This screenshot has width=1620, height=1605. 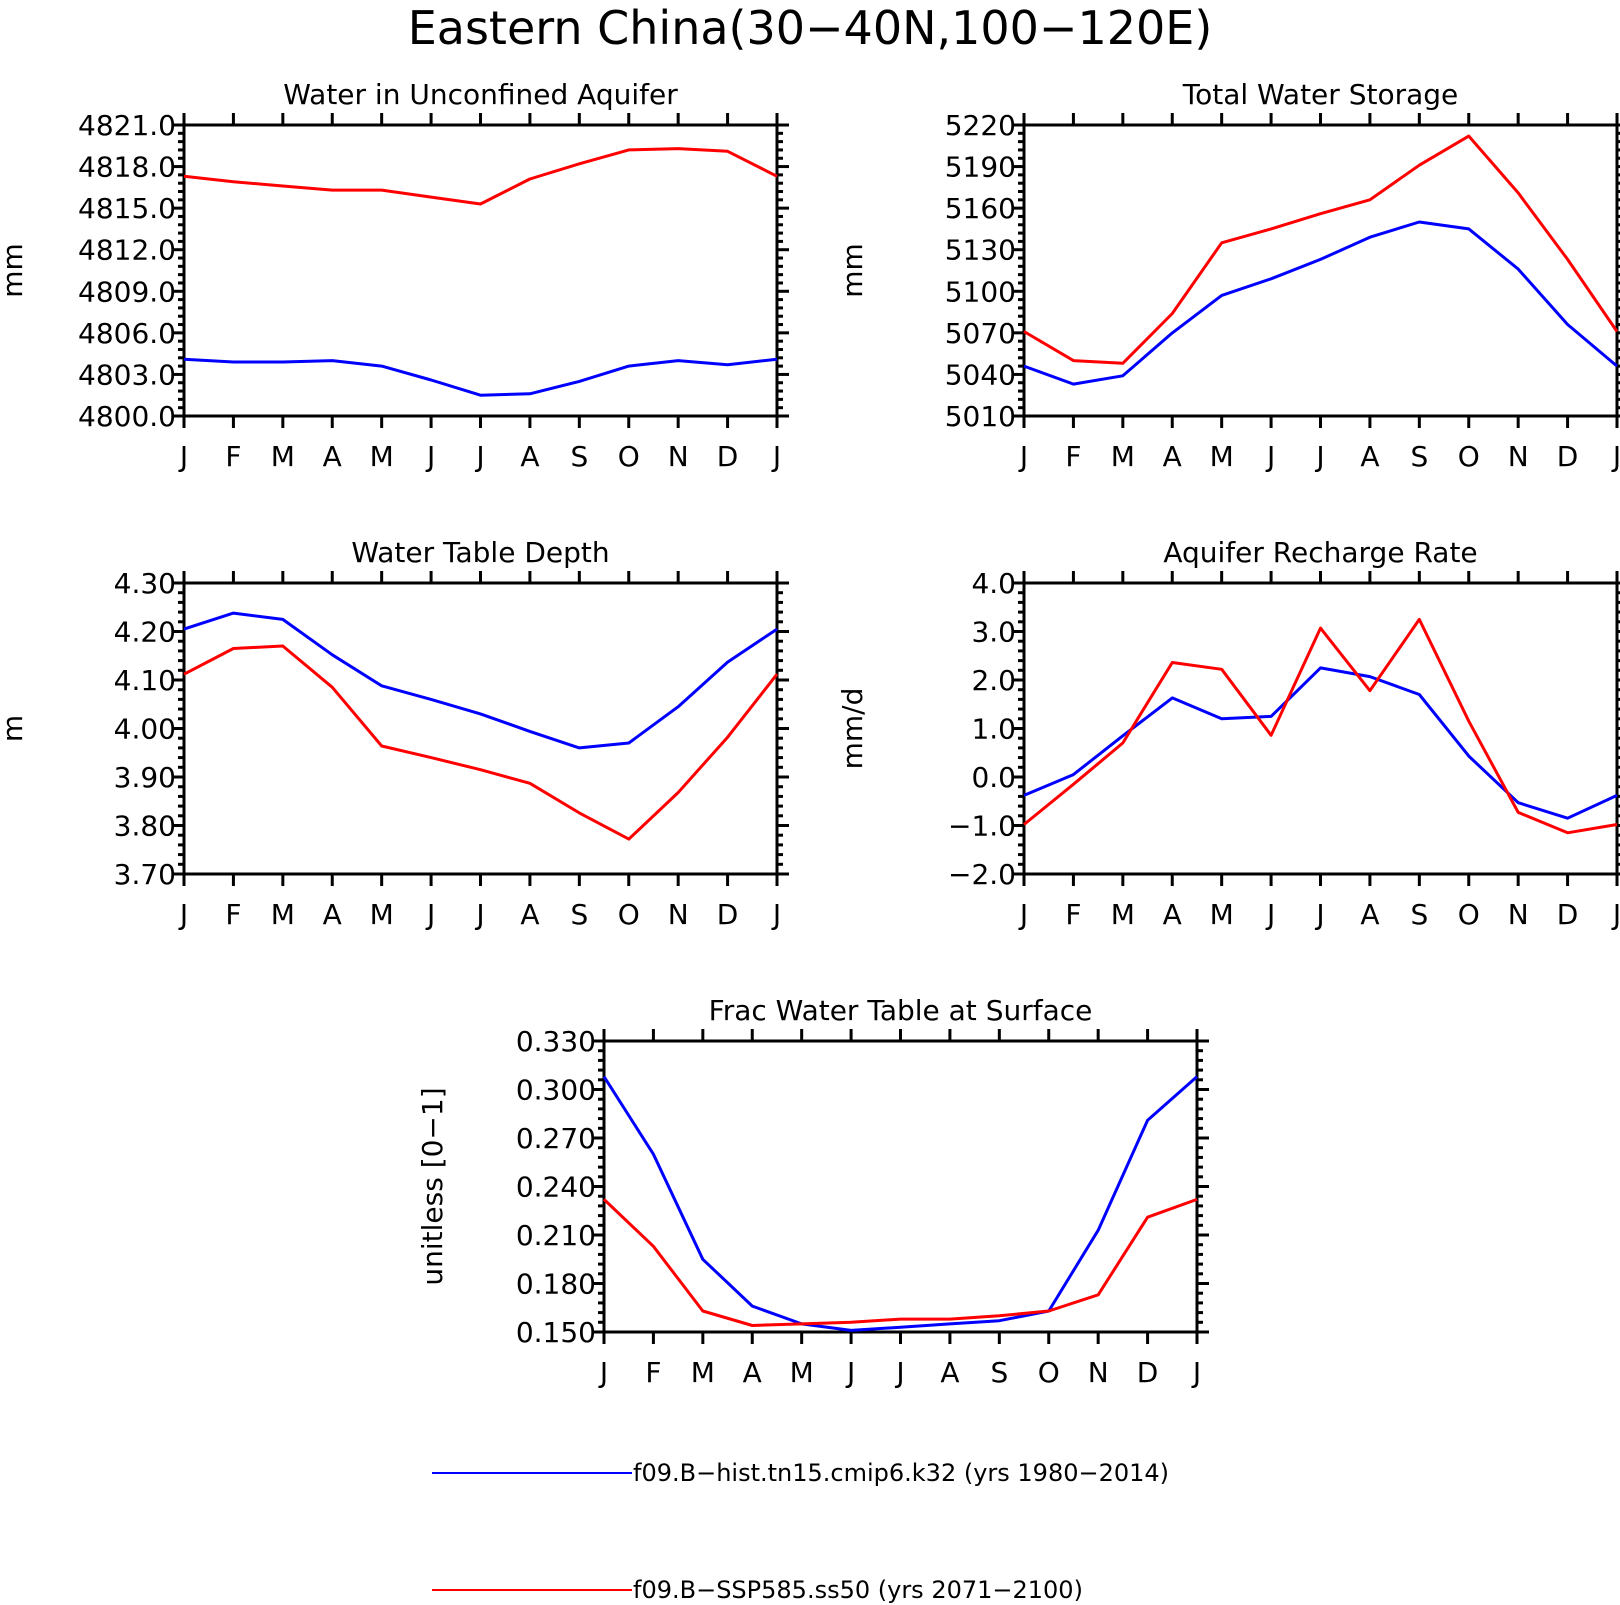 I want to click on y-tick-label: 5220, so click(x=980, y=125).